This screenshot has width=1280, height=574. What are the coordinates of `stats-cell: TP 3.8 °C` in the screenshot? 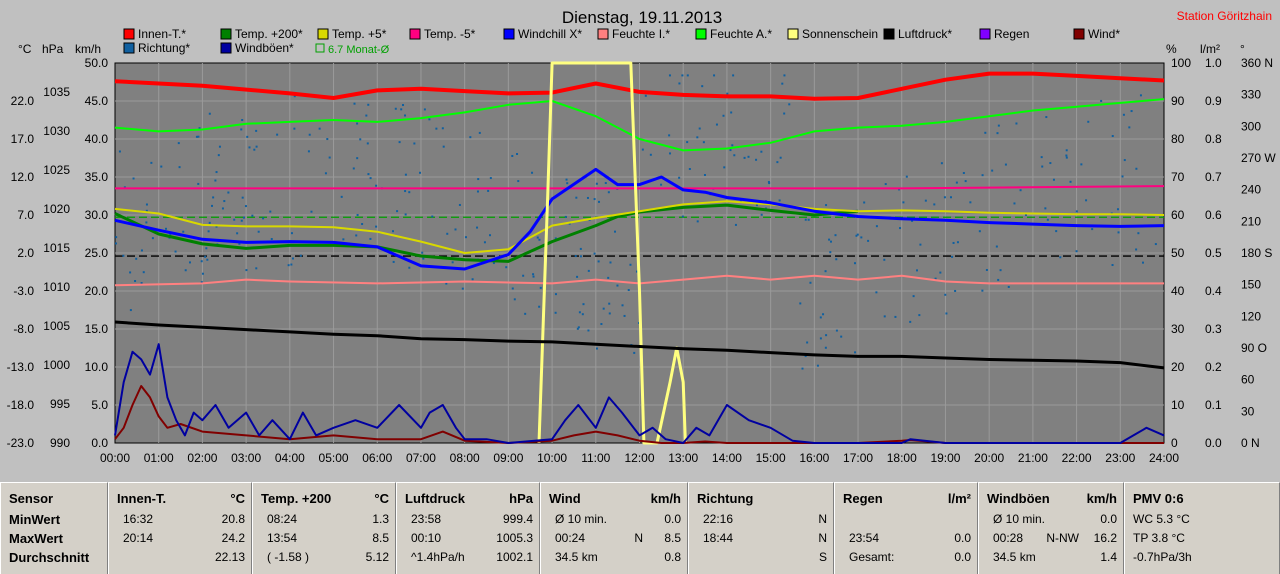 It's located at (1159, 538).